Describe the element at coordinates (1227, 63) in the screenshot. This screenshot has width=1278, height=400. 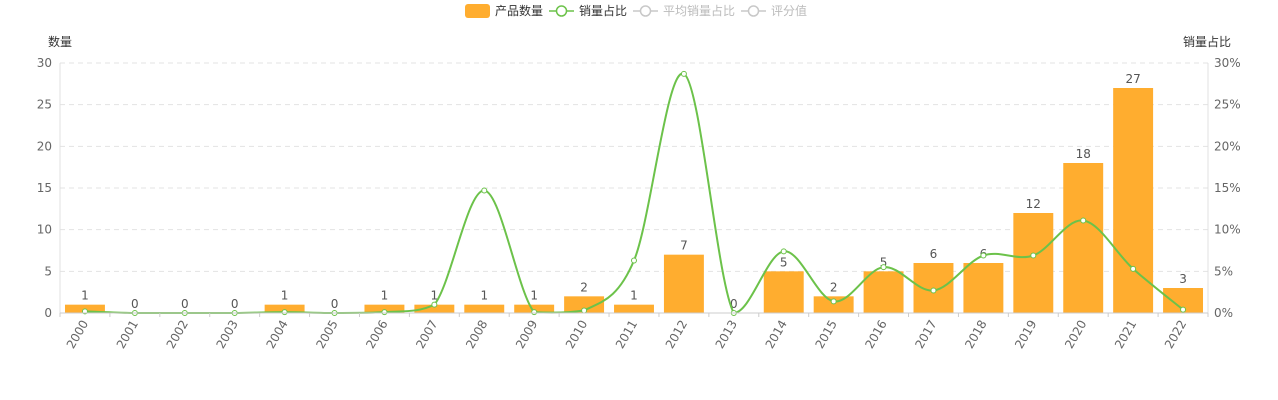
I see `y-right-tick-label: 30%` at that location.